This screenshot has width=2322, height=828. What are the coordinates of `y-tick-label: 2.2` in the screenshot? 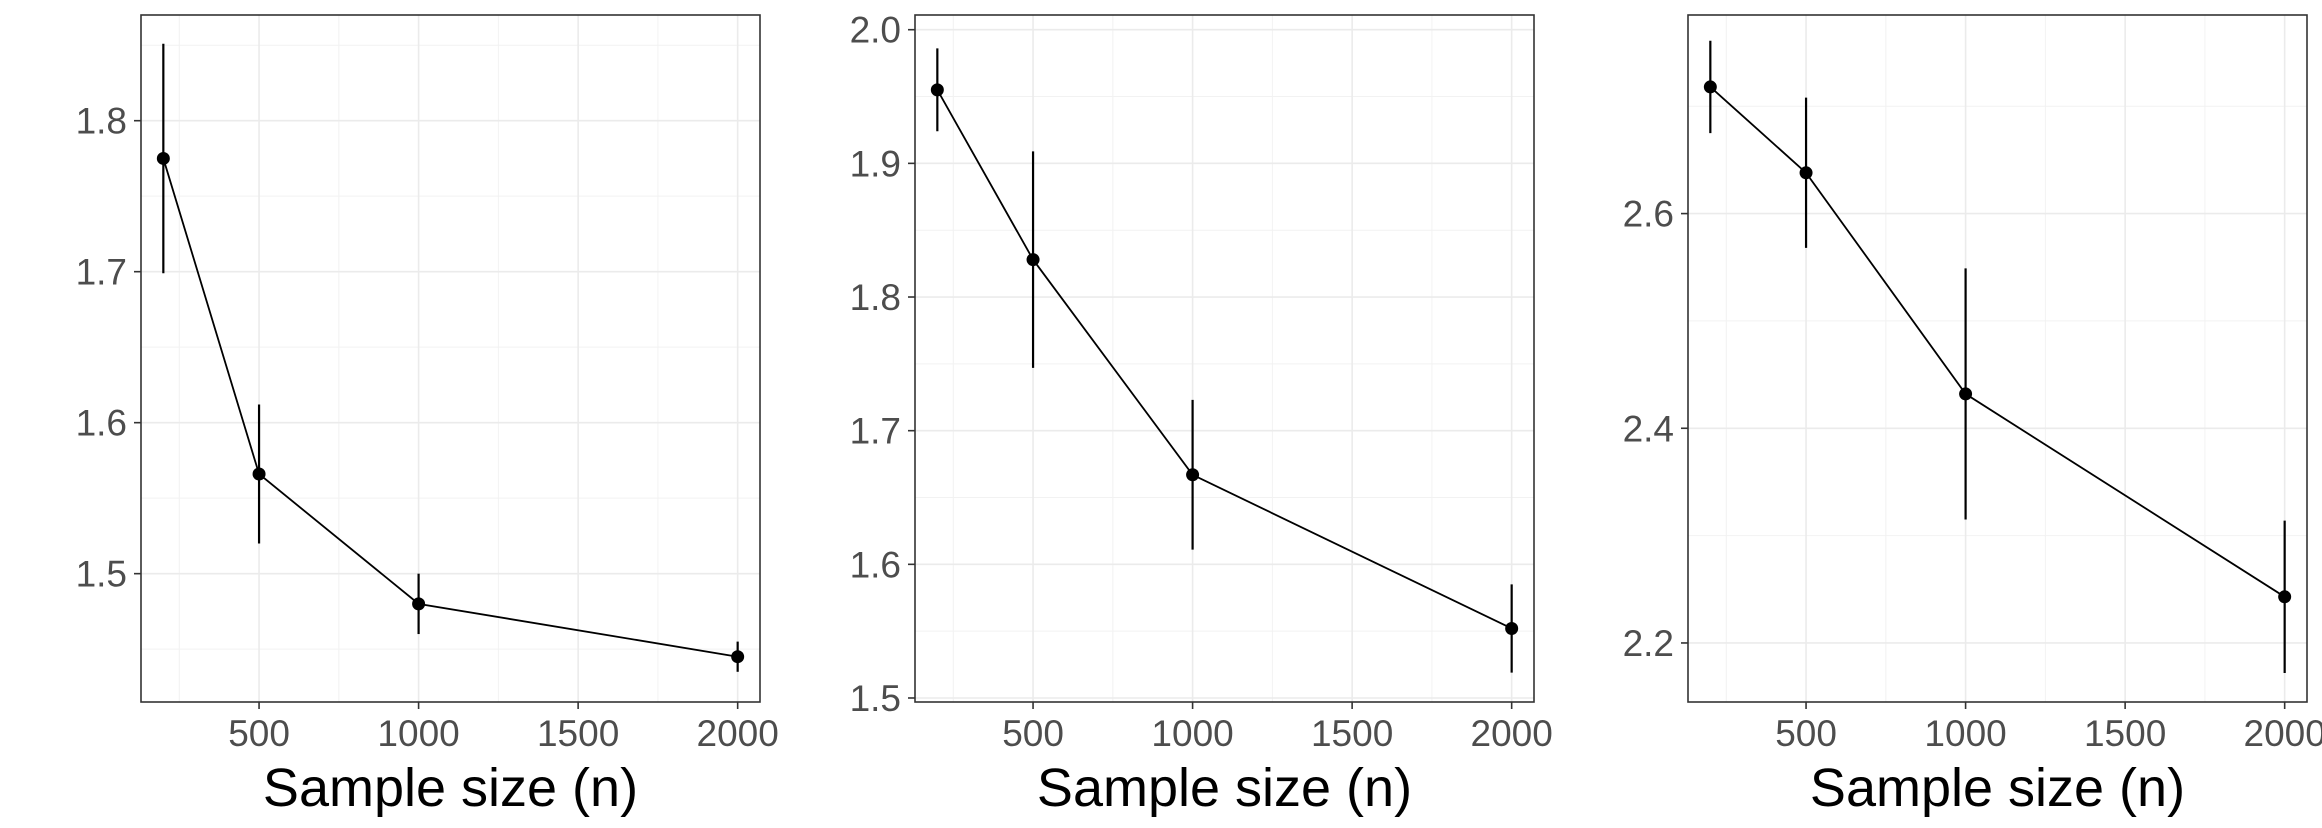 It's located at (1648, 643).